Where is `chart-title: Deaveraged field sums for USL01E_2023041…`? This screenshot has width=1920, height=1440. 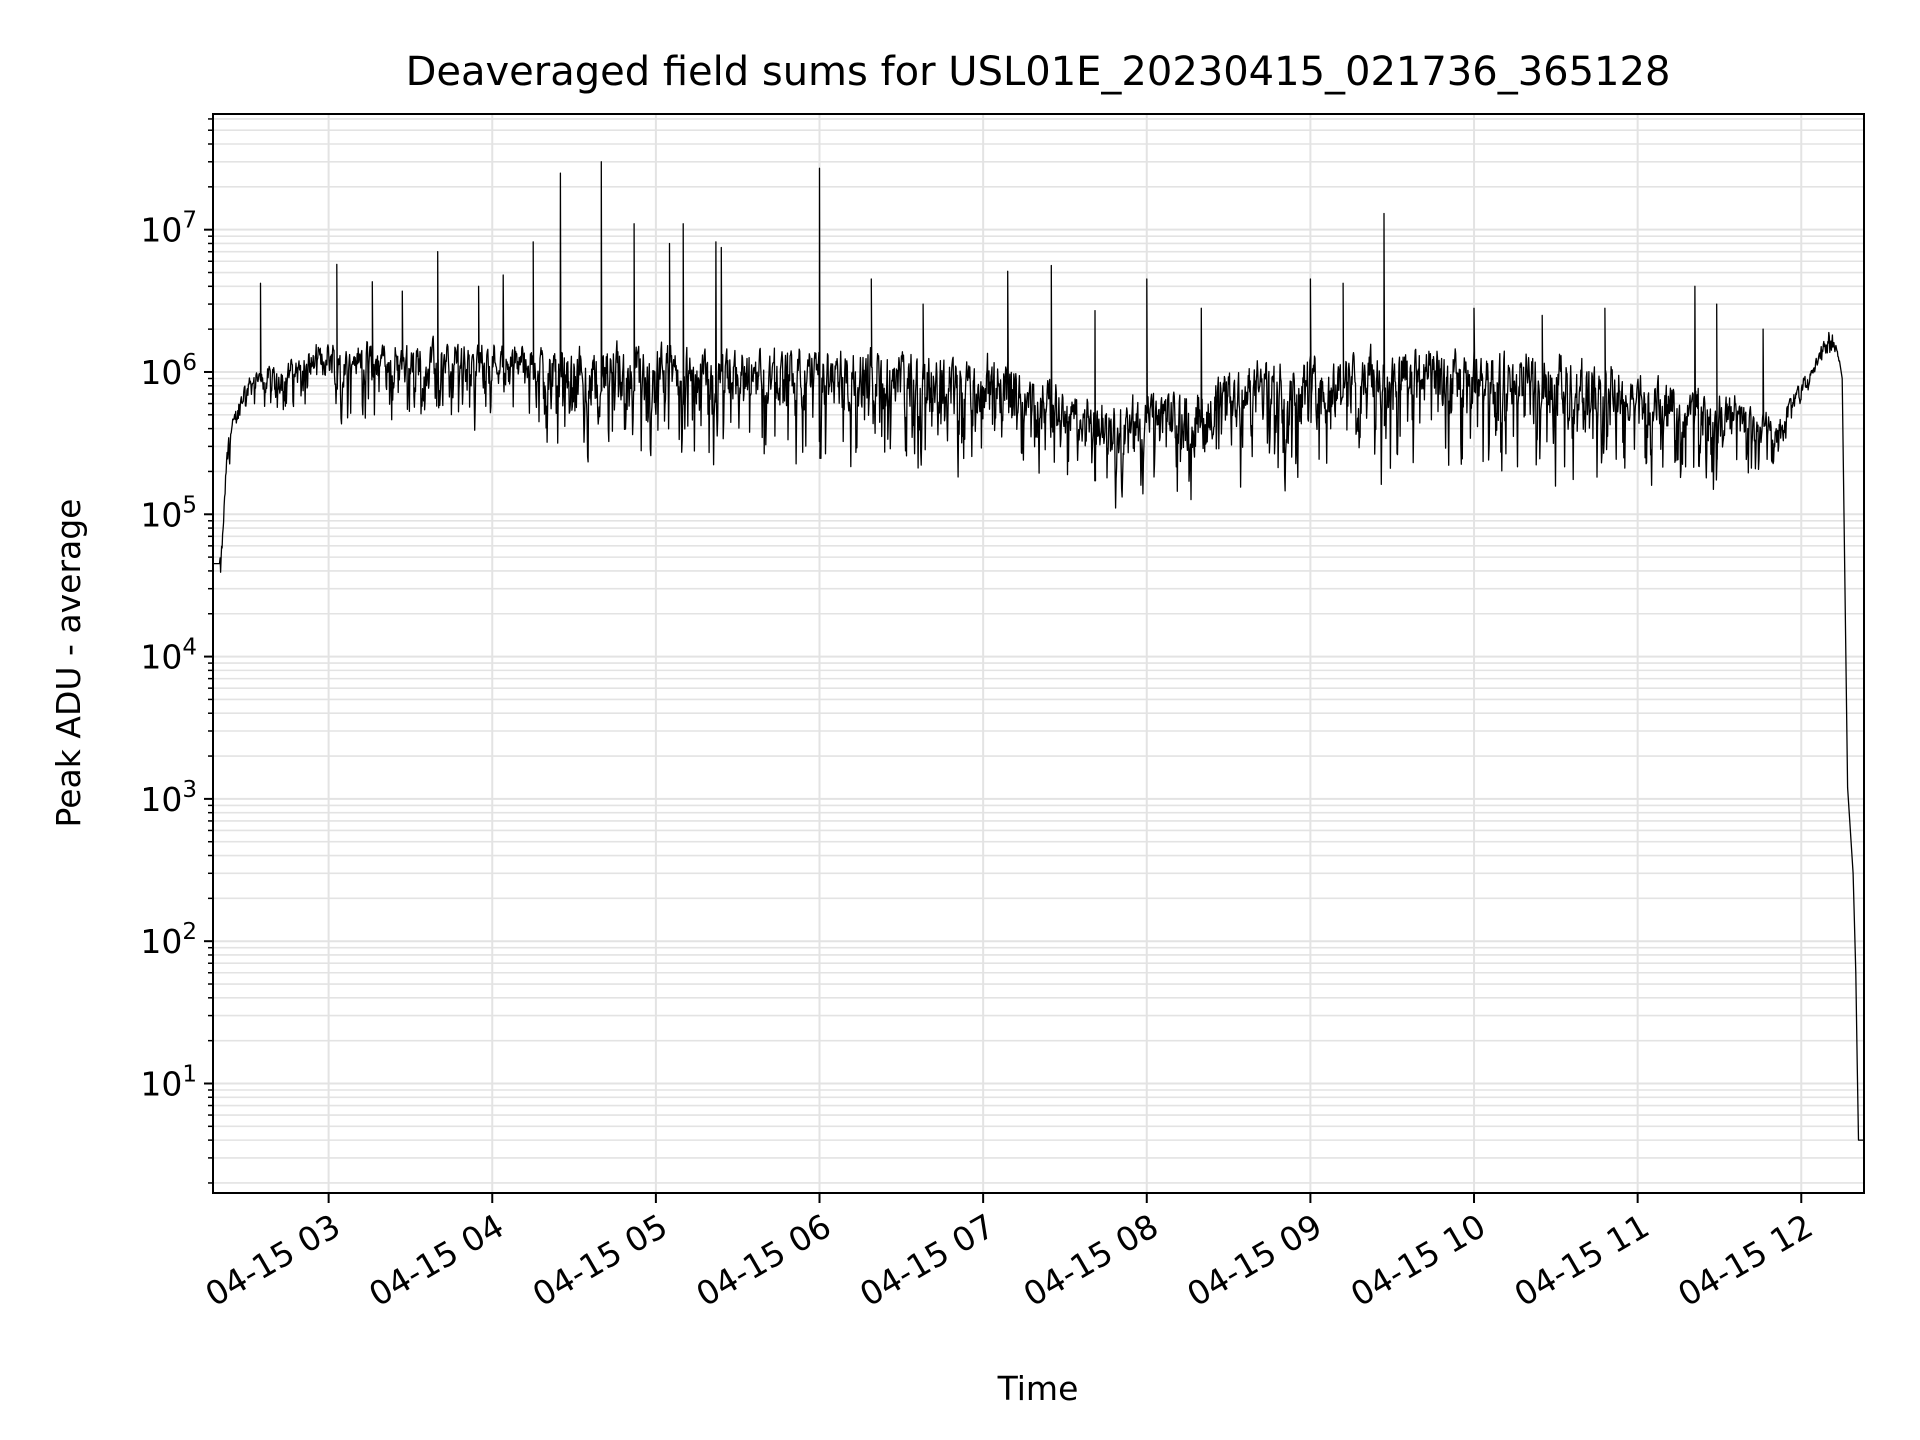
chart-title: Deaveraged field sums for USL01E_2023041… is located at coordinates (1038, 72).